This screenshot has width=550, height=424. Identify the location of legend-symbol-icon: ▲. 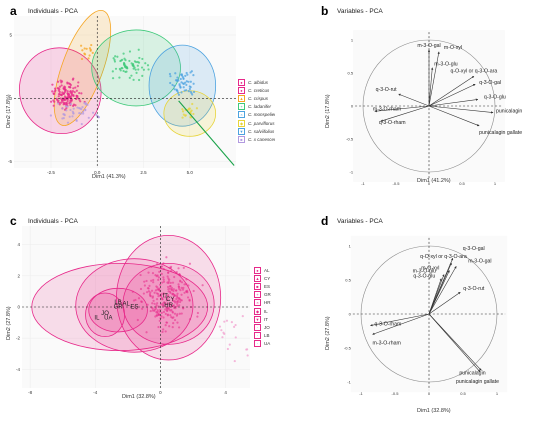
(241, 98).